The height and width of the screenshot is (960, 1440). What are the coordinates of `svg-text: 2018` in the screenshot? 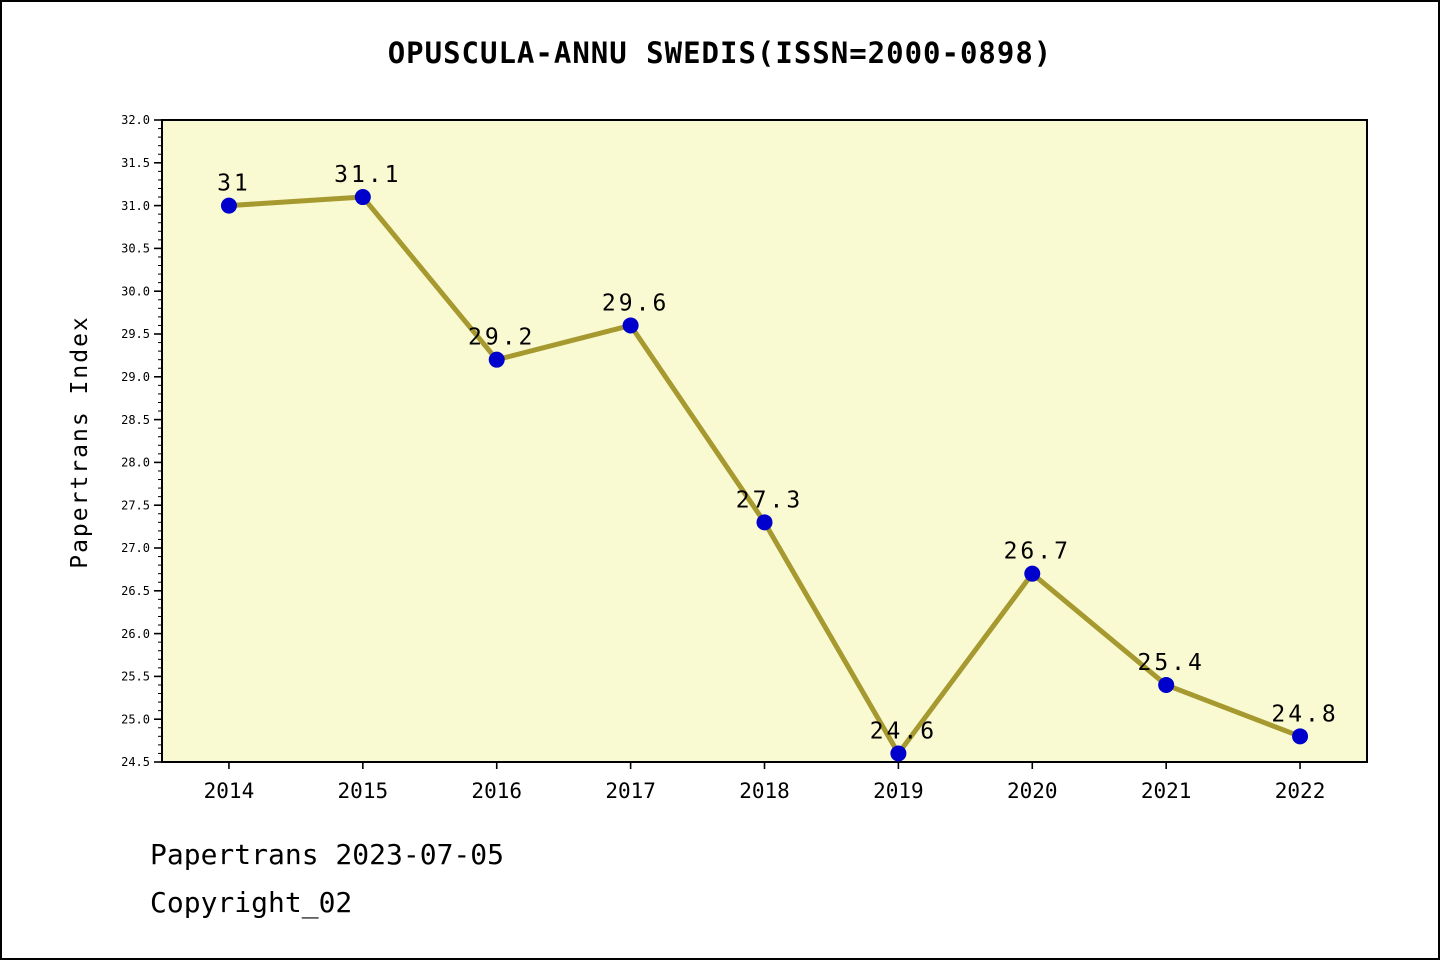 It's located at (764, 791).